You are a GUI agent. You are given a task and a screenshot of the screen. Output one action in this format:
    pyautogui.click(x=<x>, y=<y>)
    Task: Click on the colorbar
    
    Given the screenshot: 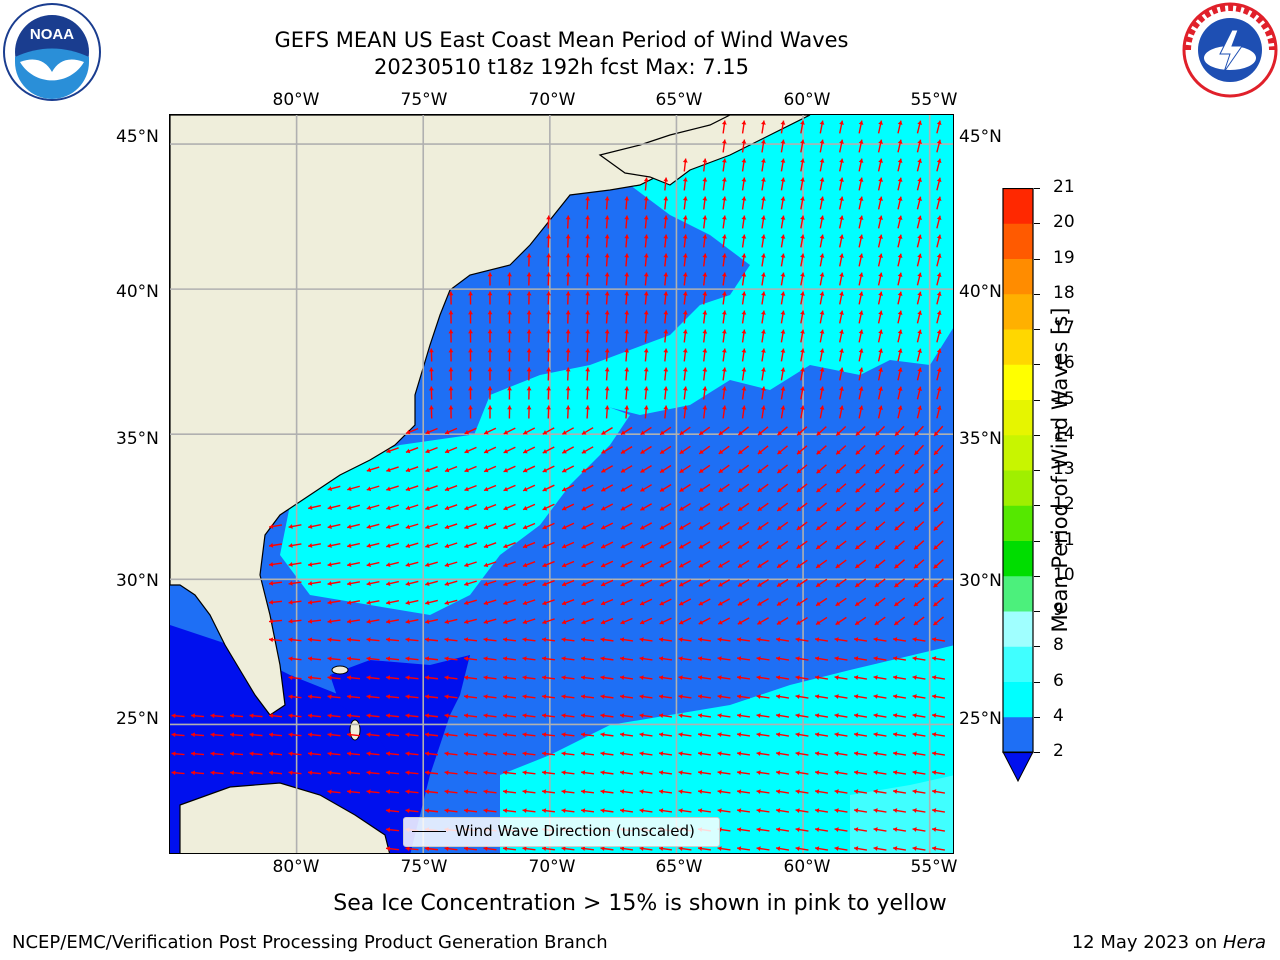 What is the action you would take?
    pyautogui.click(x=1018, y=485)
    